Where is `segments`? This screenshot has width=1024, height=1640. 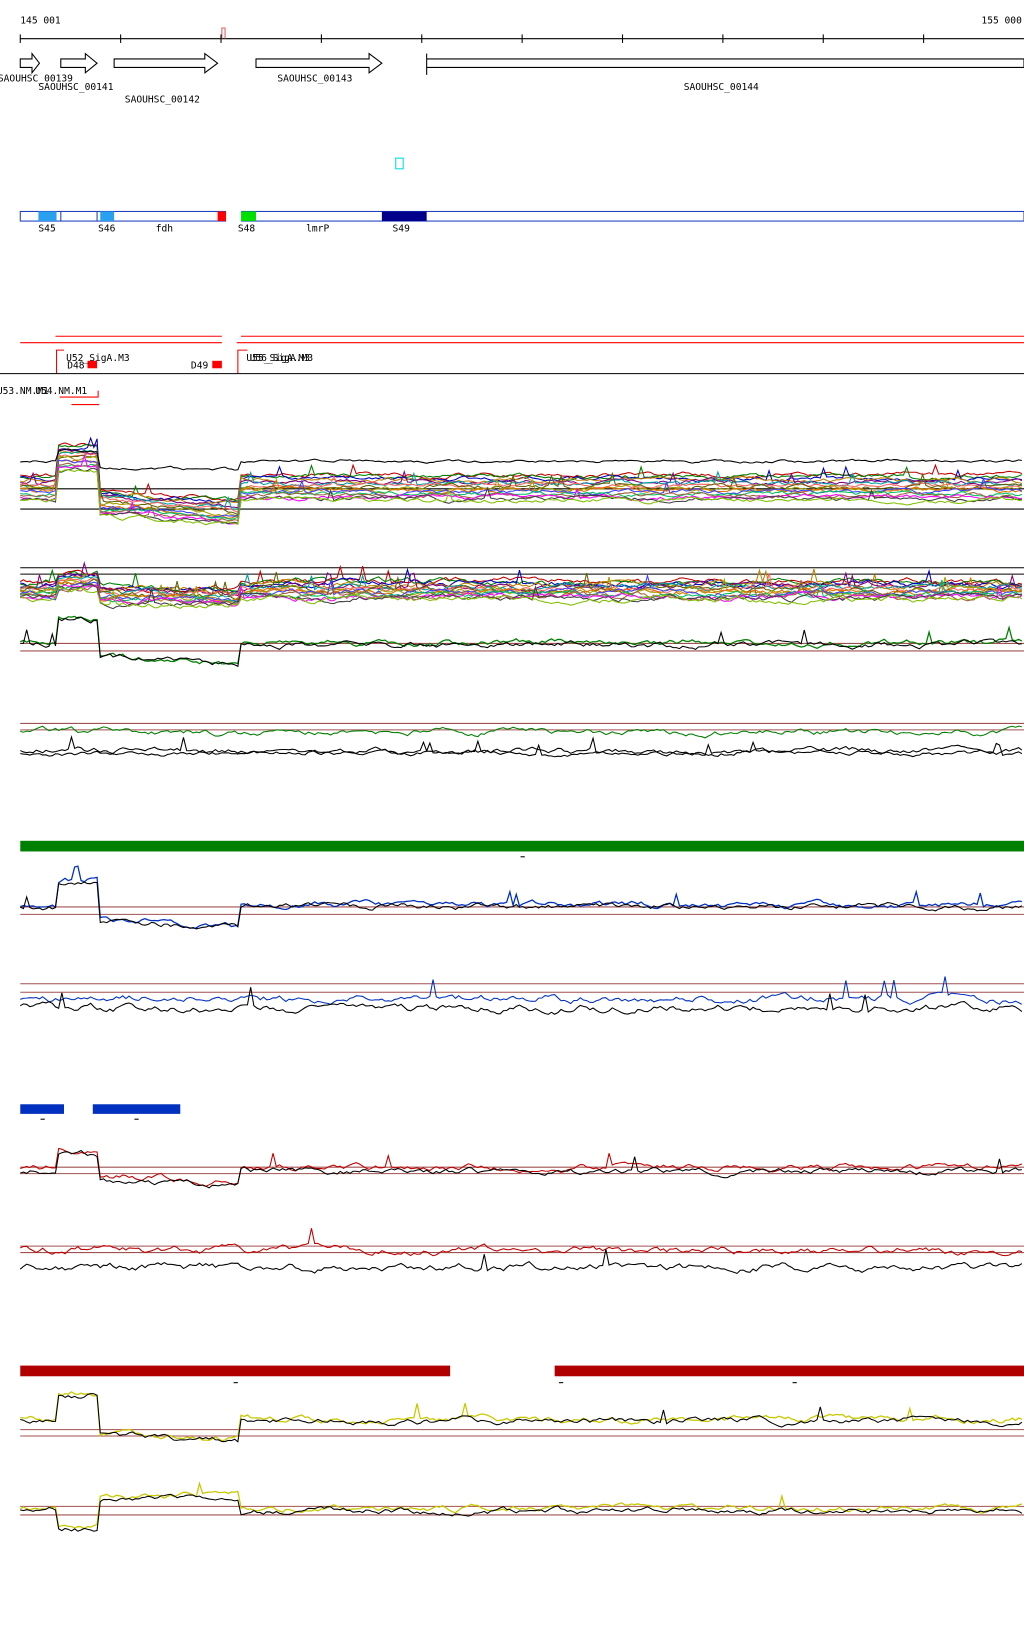 segments is located at coordinates (521, 216).